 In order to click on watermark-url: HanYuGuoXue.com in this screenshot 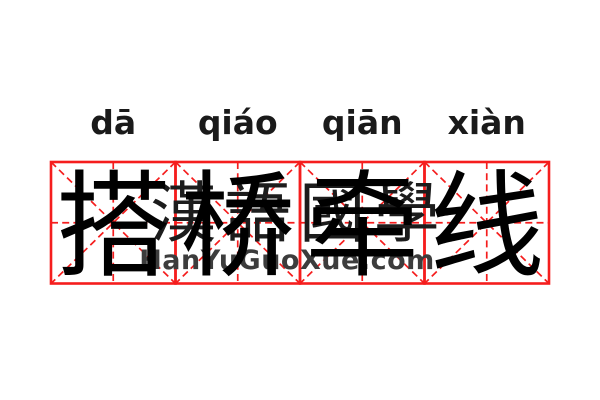, I will do `click(287, 260)`.